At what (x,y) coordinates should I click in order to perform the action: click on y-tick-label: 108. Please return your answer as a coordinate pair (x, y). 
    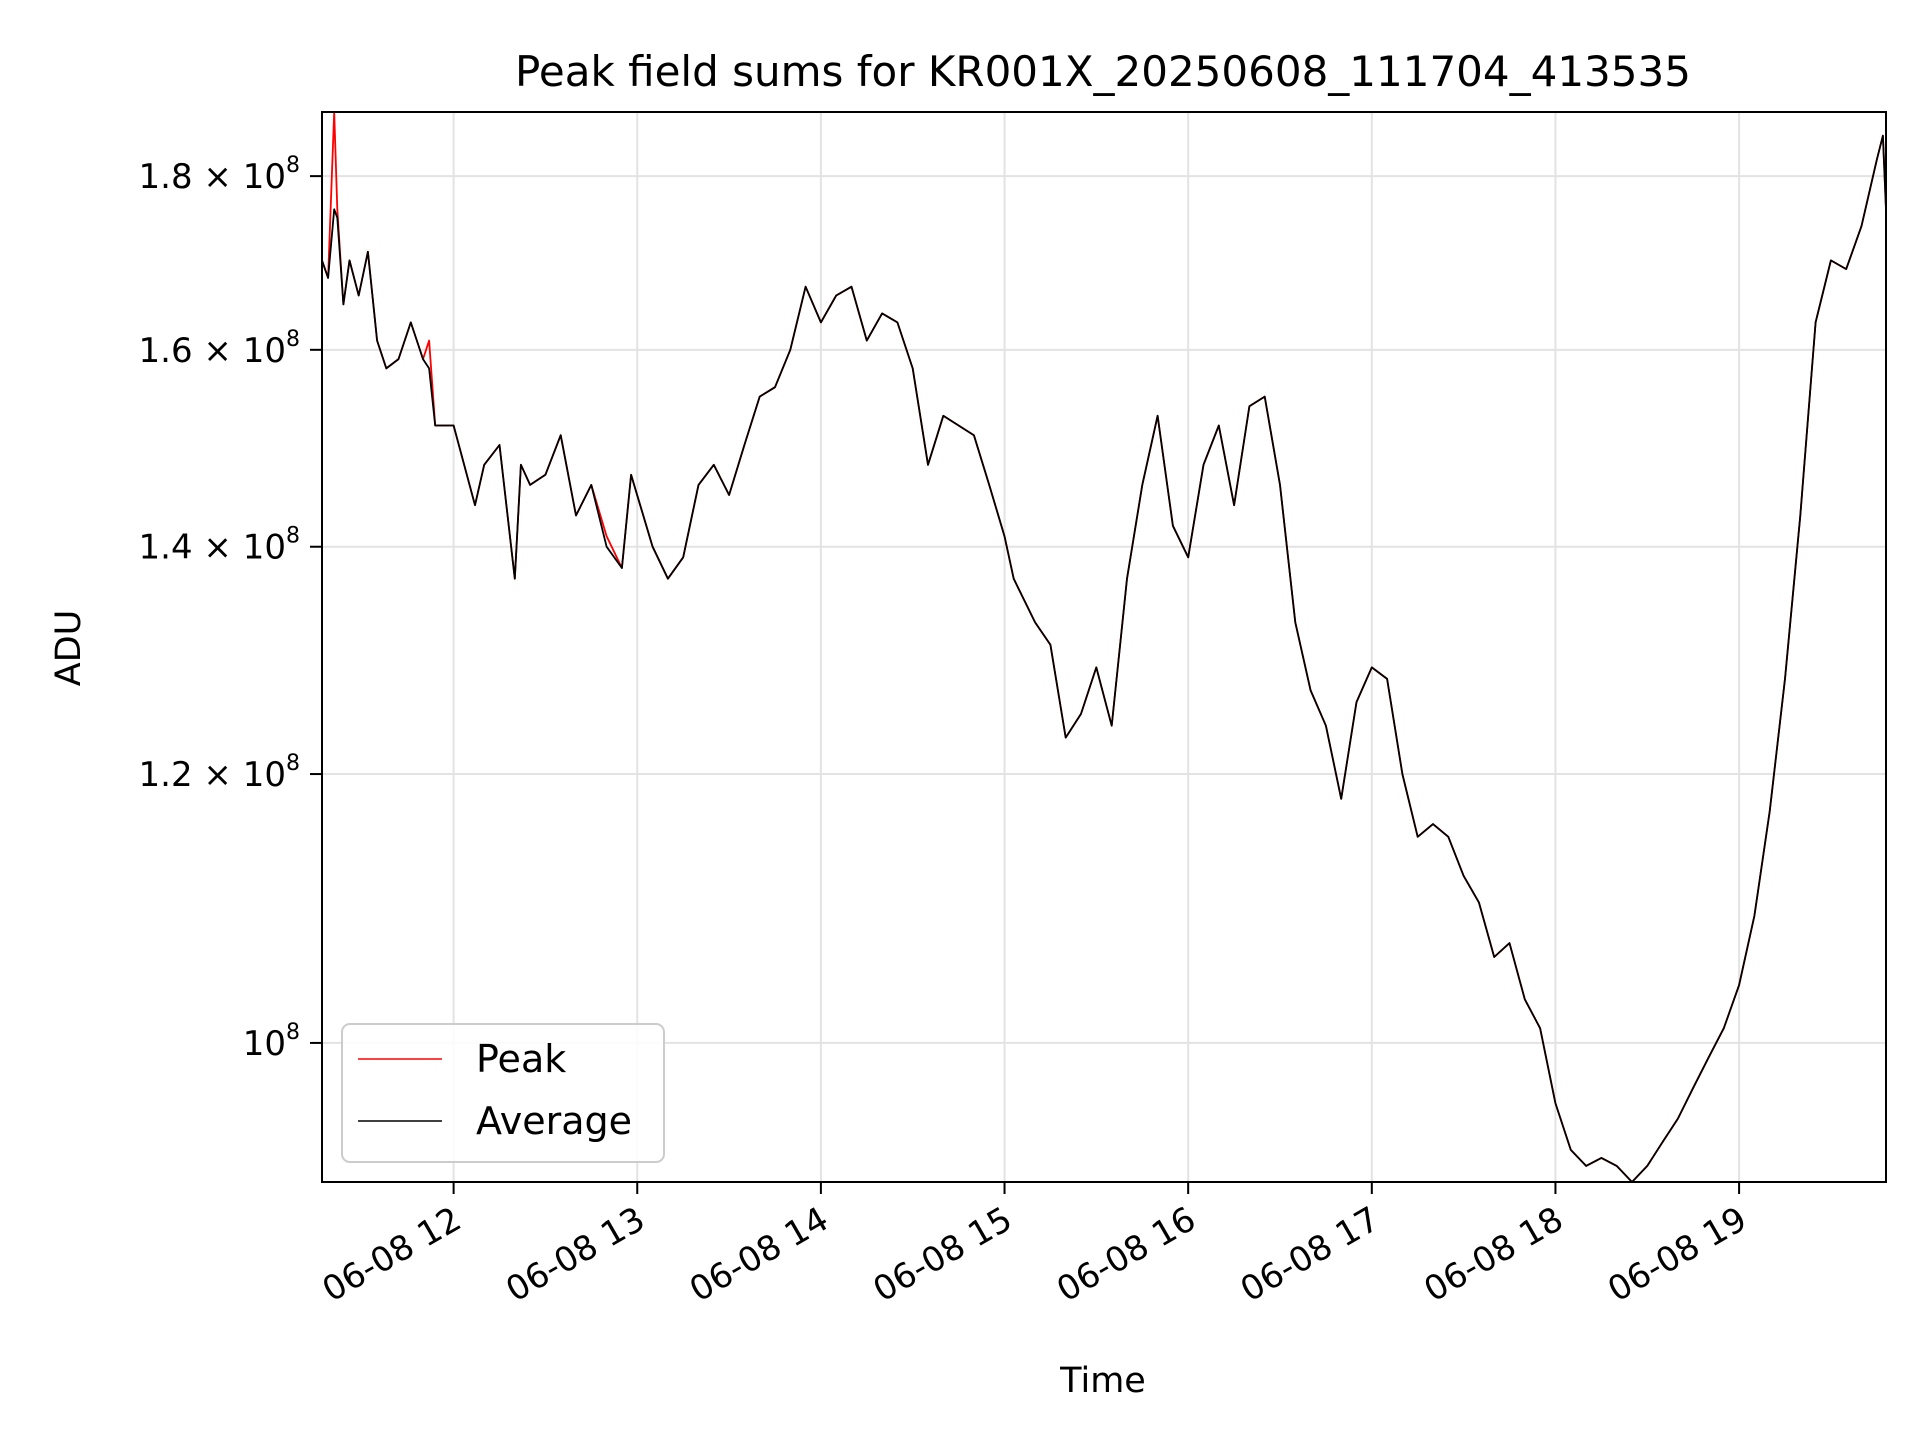
    Looking at the image, I should click on (271, 1042).